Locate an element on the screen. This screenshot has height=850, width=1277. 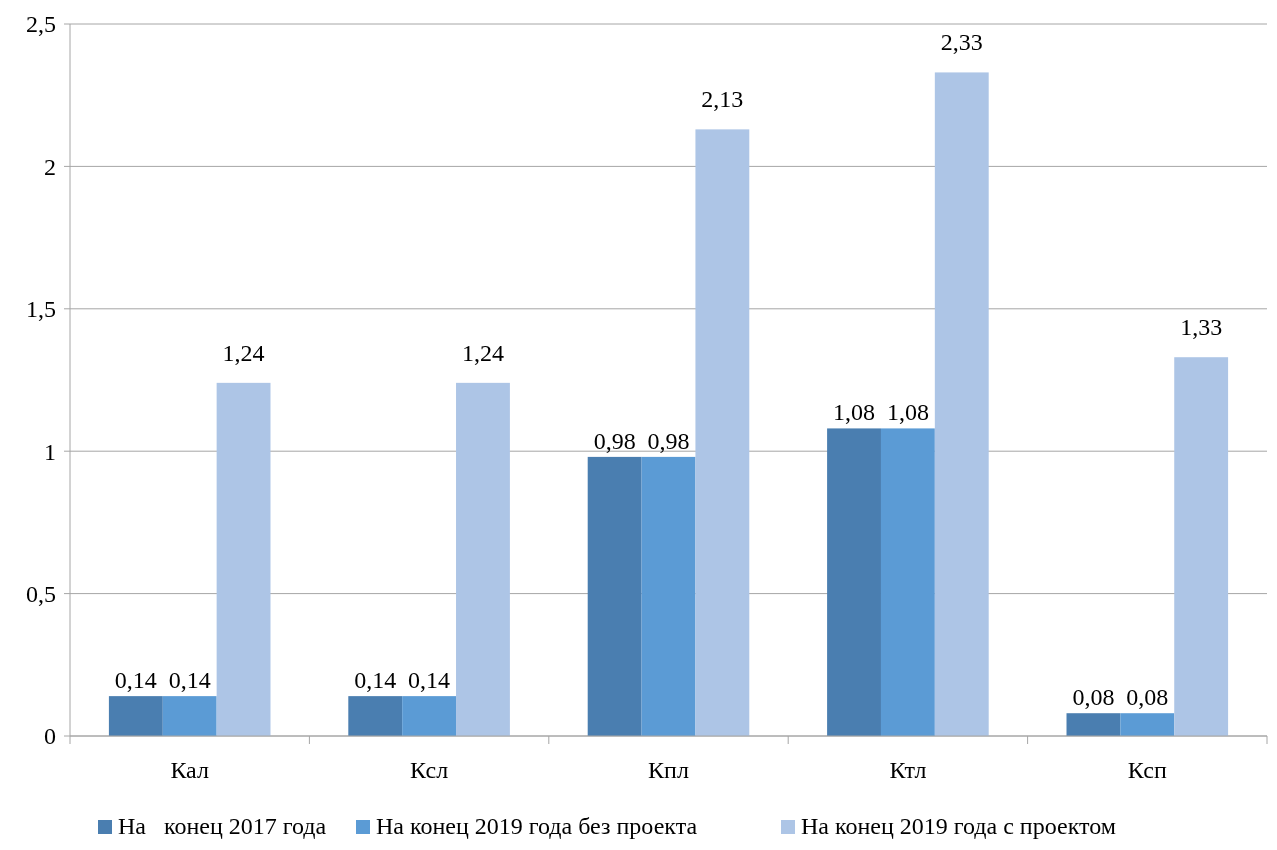
x-tick-label: Кпл is located at coordinates (668, 770).